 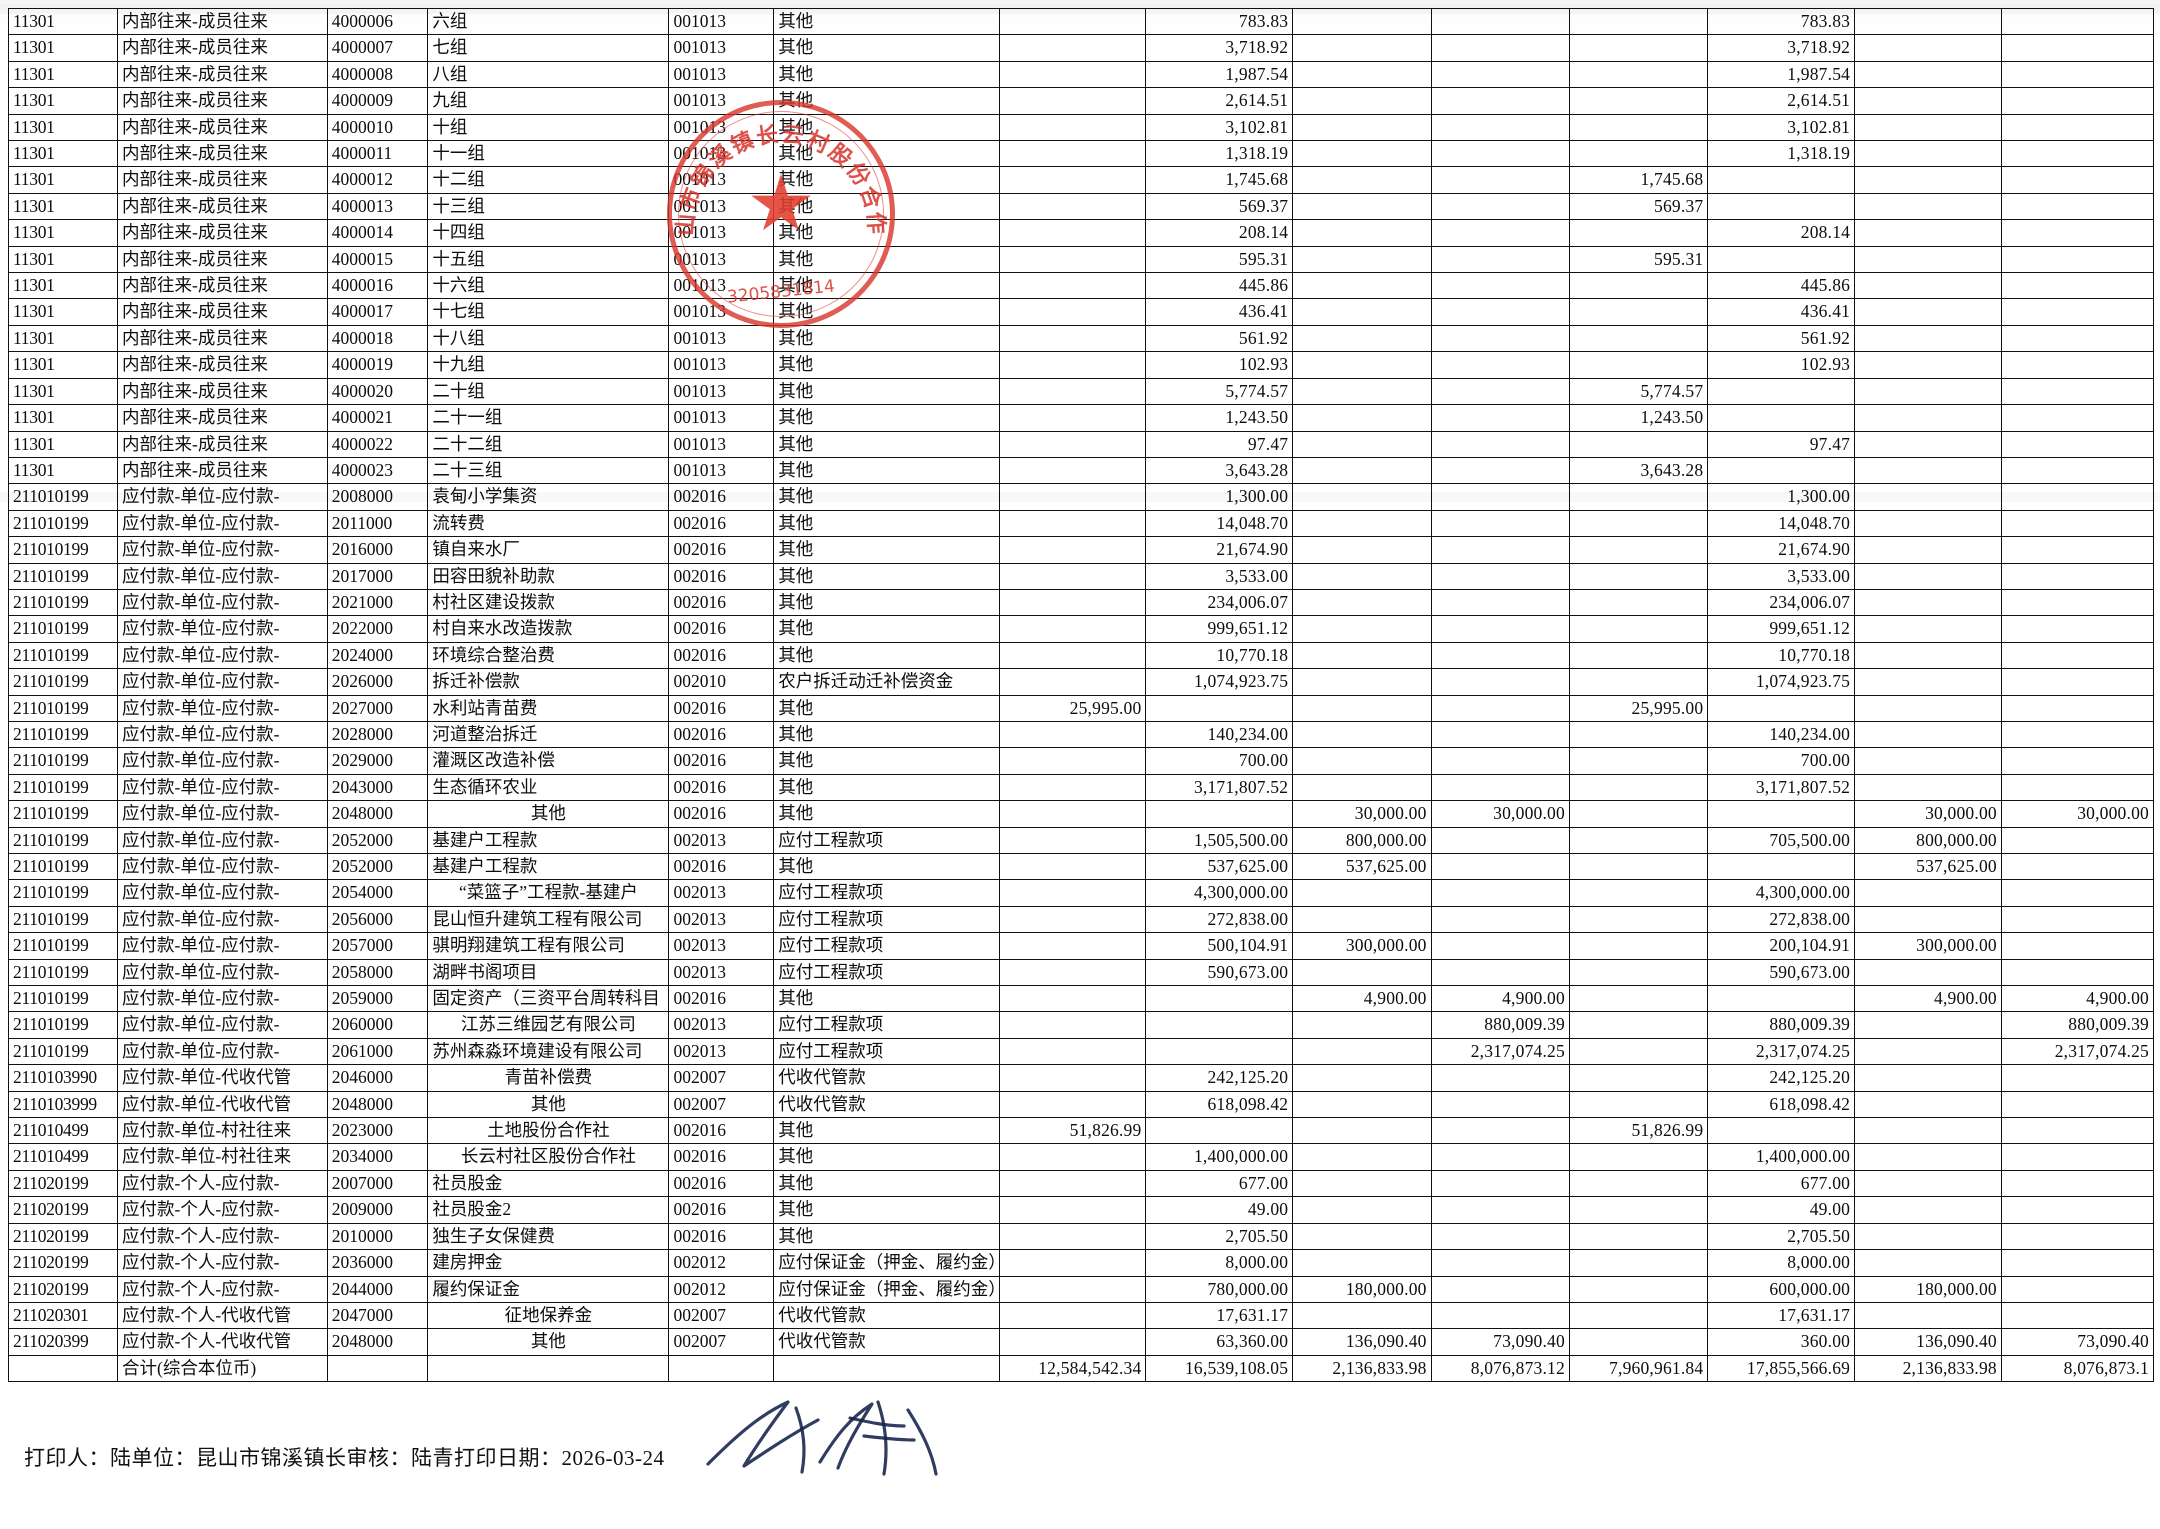 I want to click on cell-n2: 242,125.20, so click(x=1219, y=1078).